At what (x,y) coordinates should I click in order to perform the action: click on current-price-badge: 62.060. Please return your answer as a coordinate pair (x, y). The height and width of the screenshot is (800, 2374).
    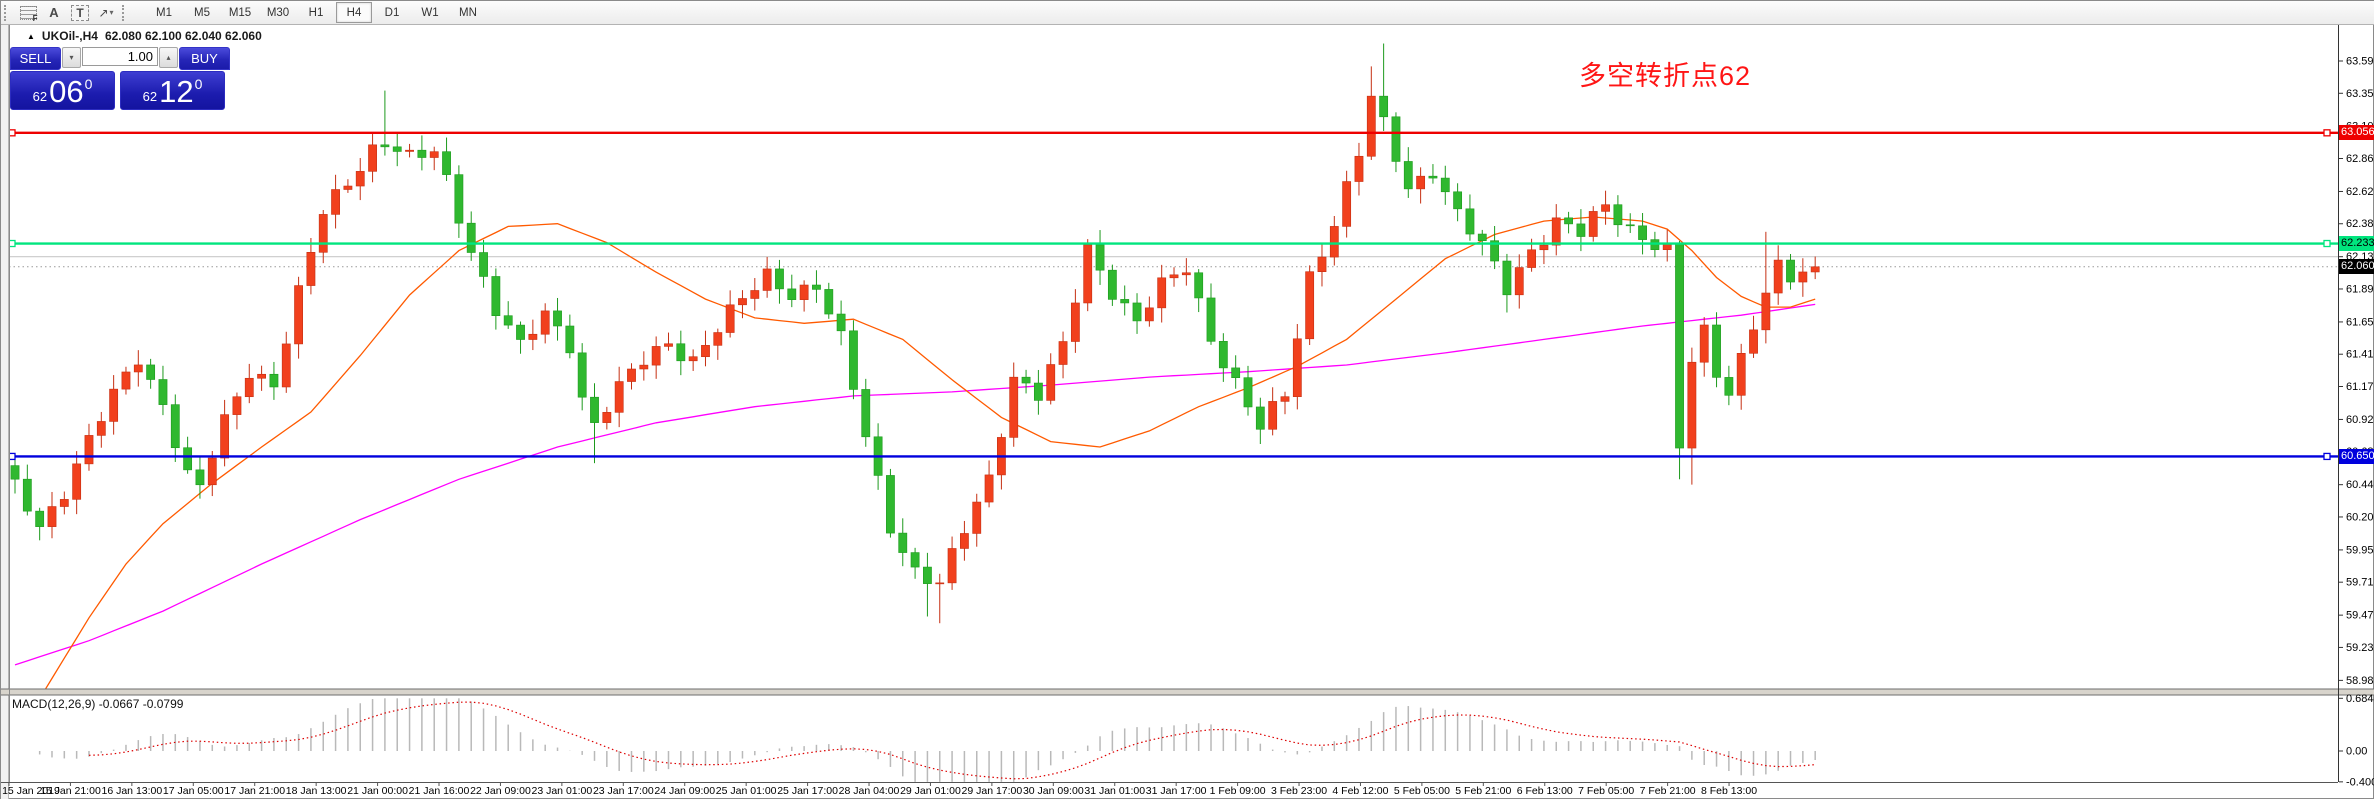
    Looking at the image, I should click on (2356, 266).